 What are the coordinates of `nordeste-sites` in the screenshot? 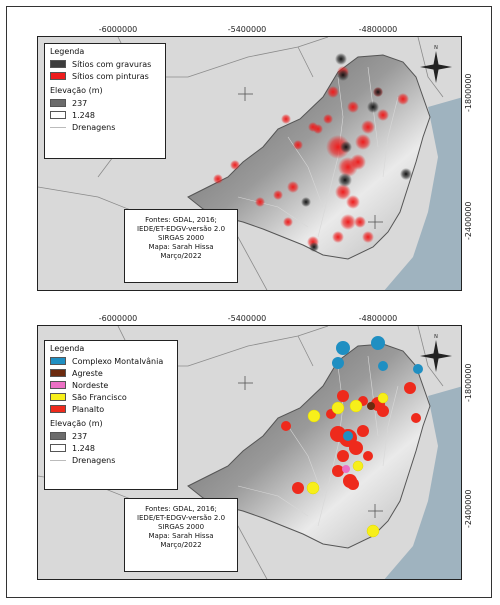 It's located at (346, 469).